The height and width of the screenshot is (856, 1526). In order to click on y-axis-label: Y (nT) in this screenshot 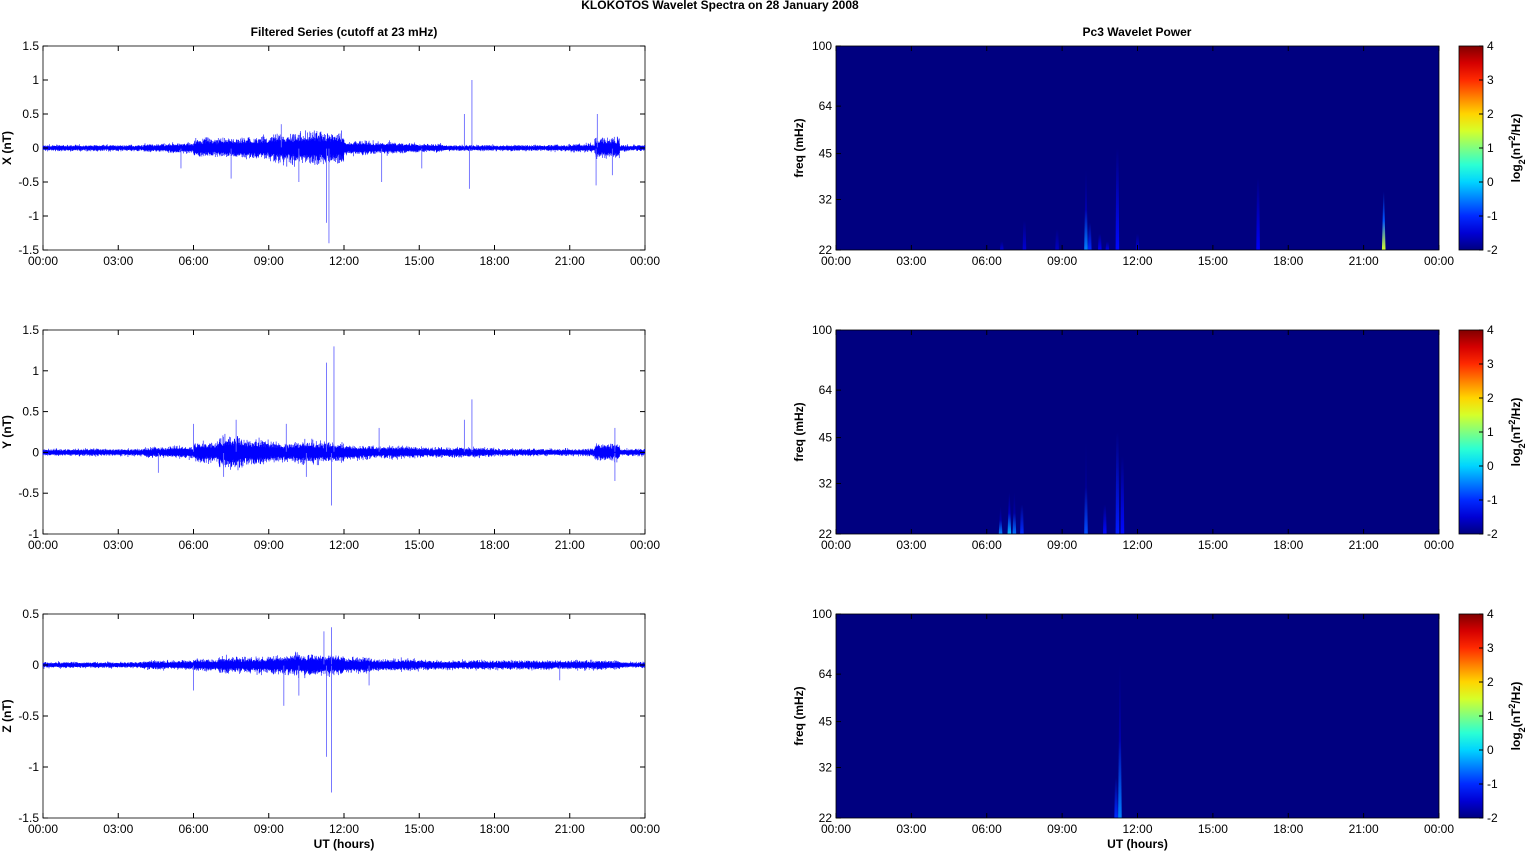, I will do `click(7, 432)`.